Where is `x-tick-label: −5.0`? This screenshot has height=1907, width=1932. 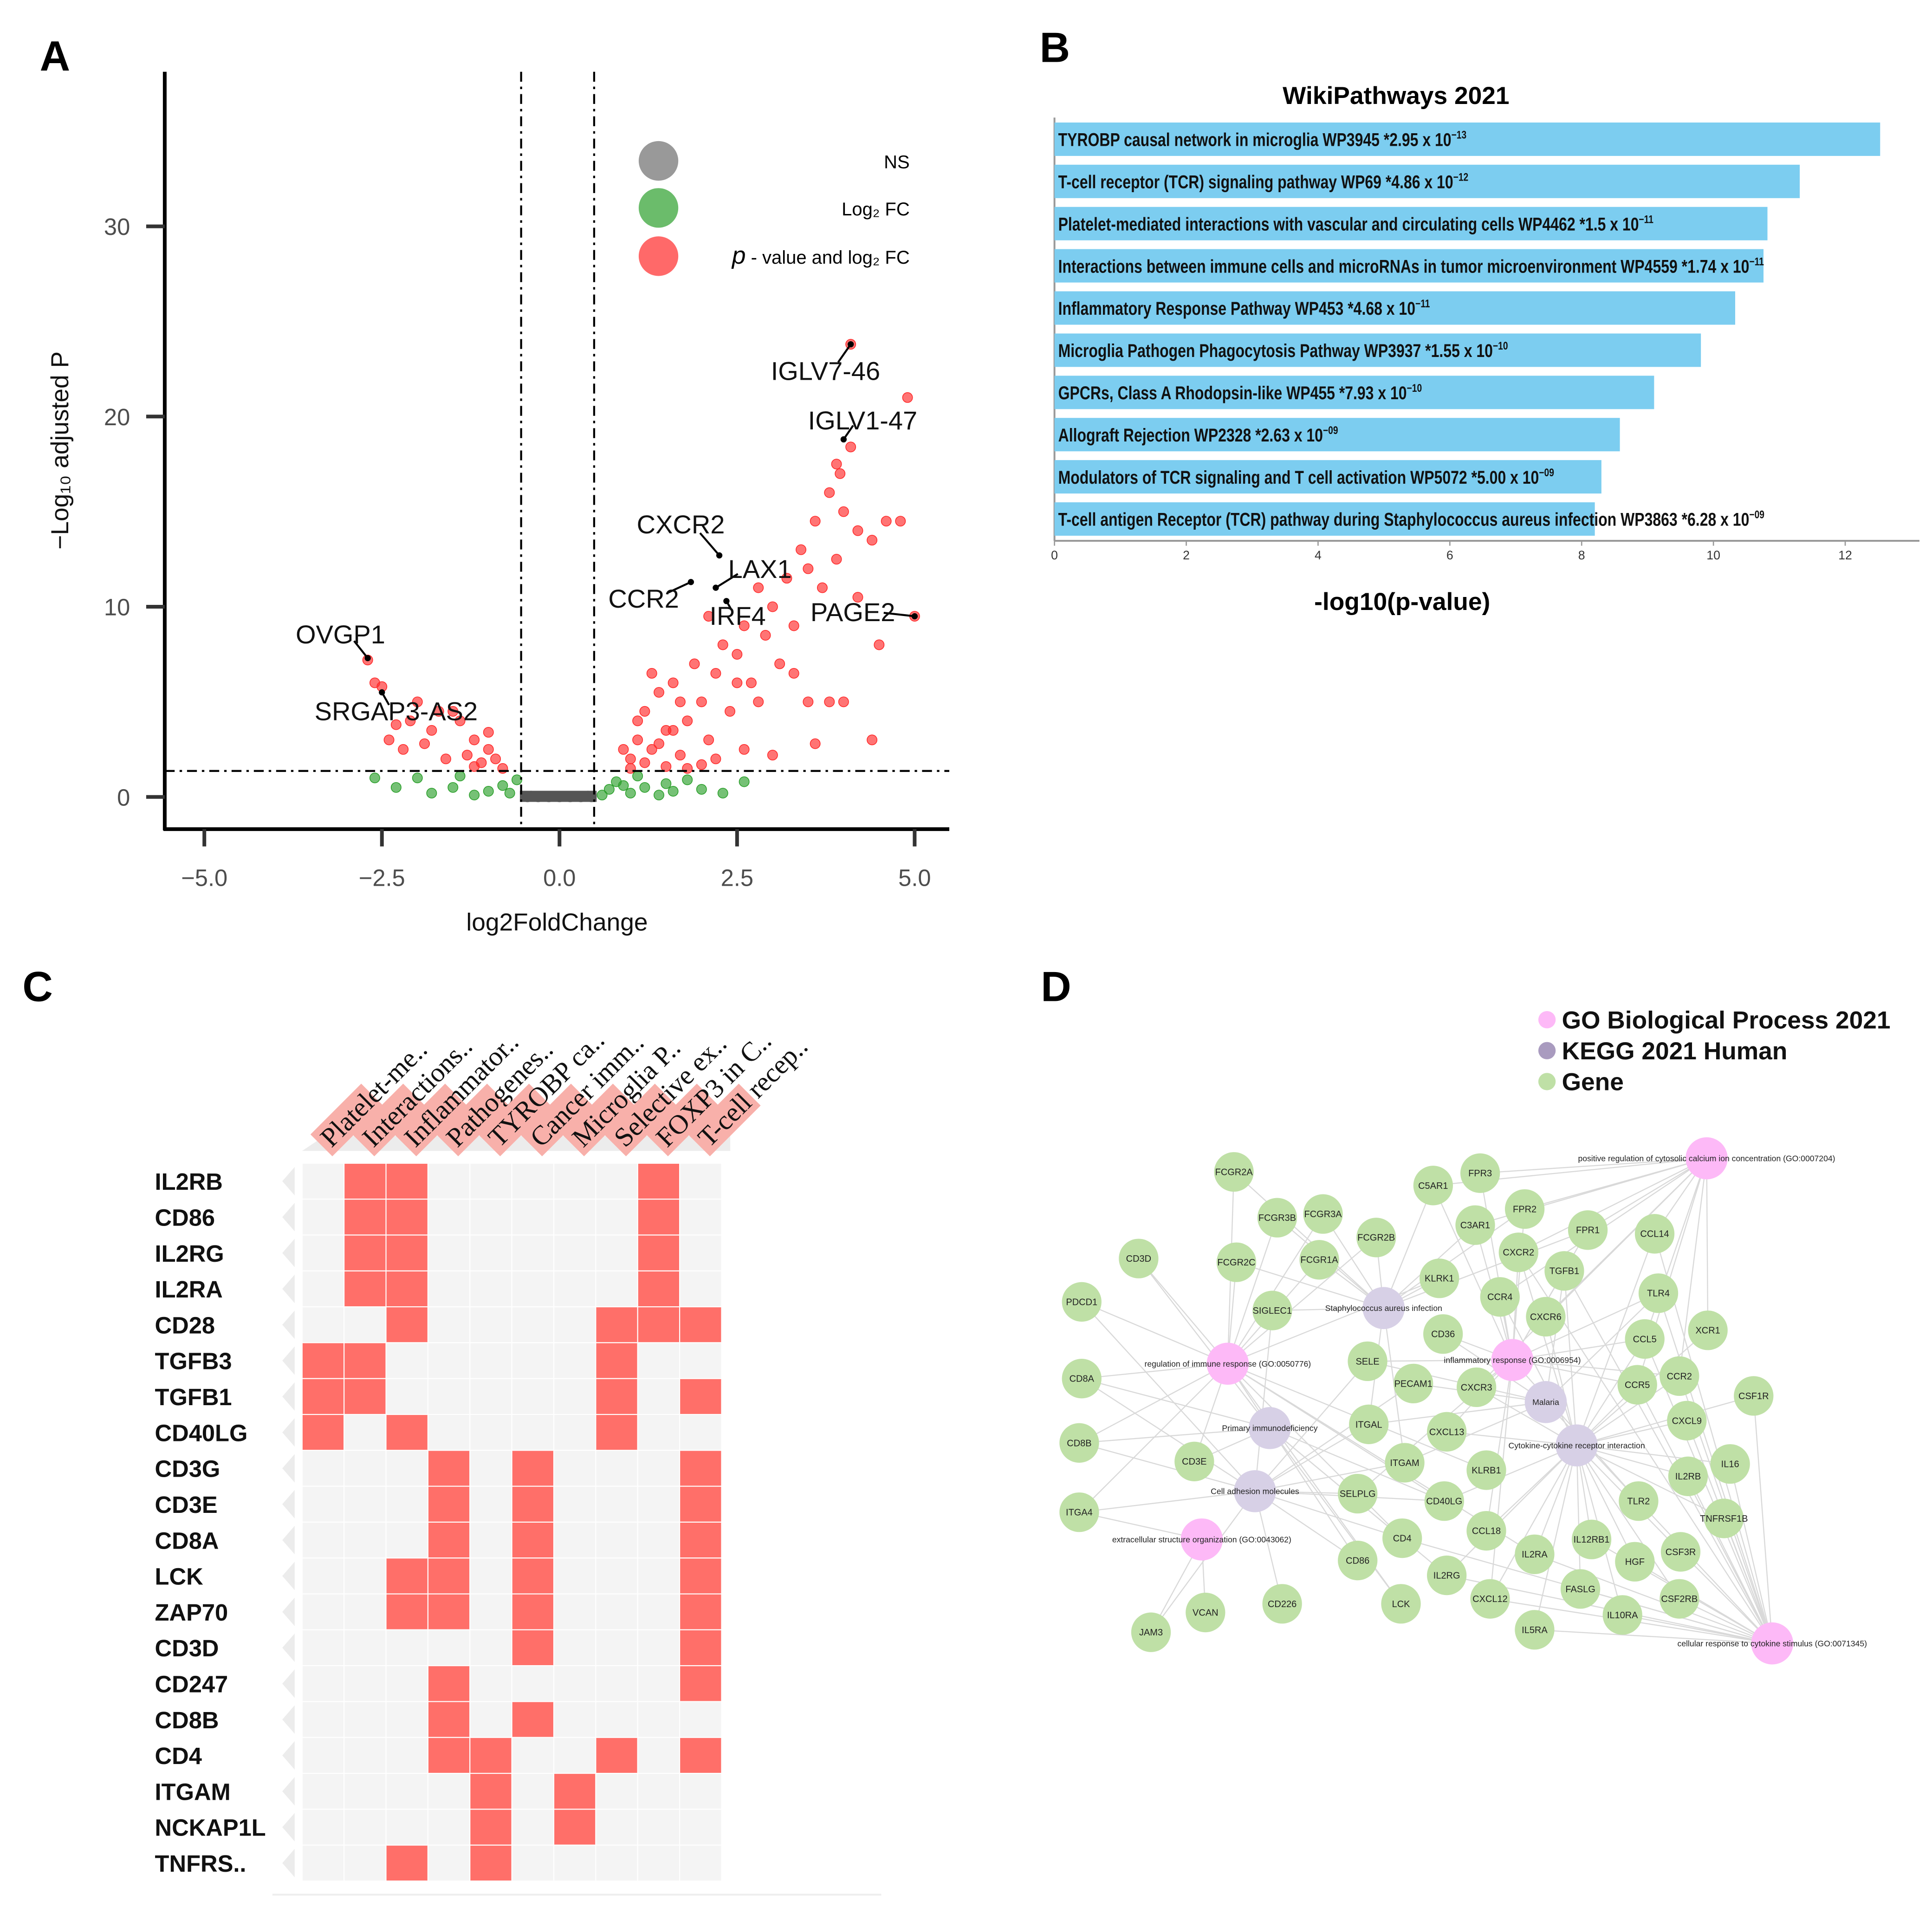 x-tick-label: −5.0 is located at coordinates (204, 878).